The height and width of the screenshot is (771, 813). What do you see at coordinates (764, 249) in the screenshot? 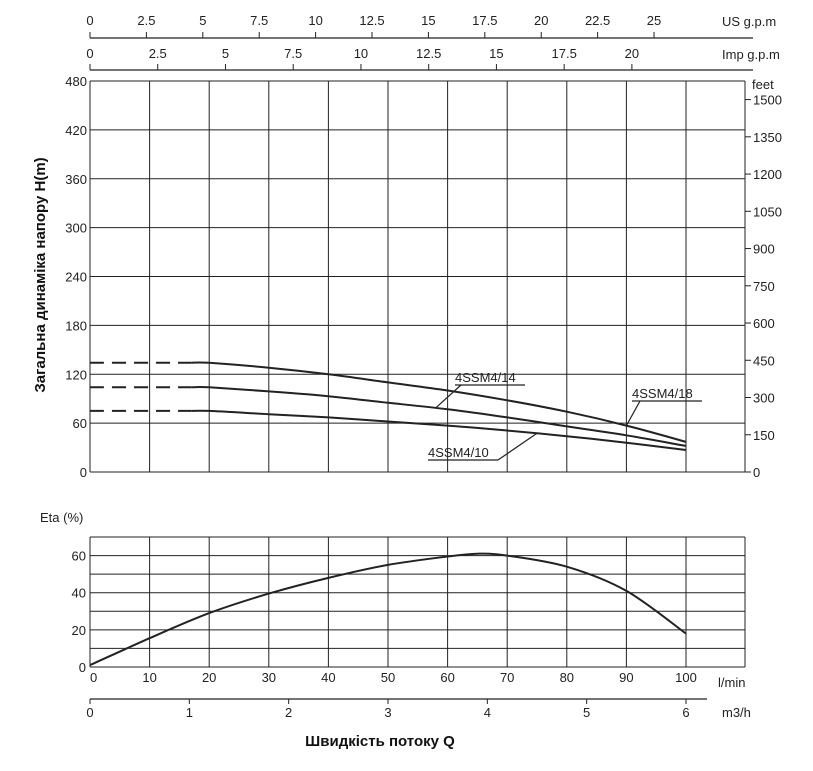
I see `feet-tick-label: 900` at bounding box center [764, 249].